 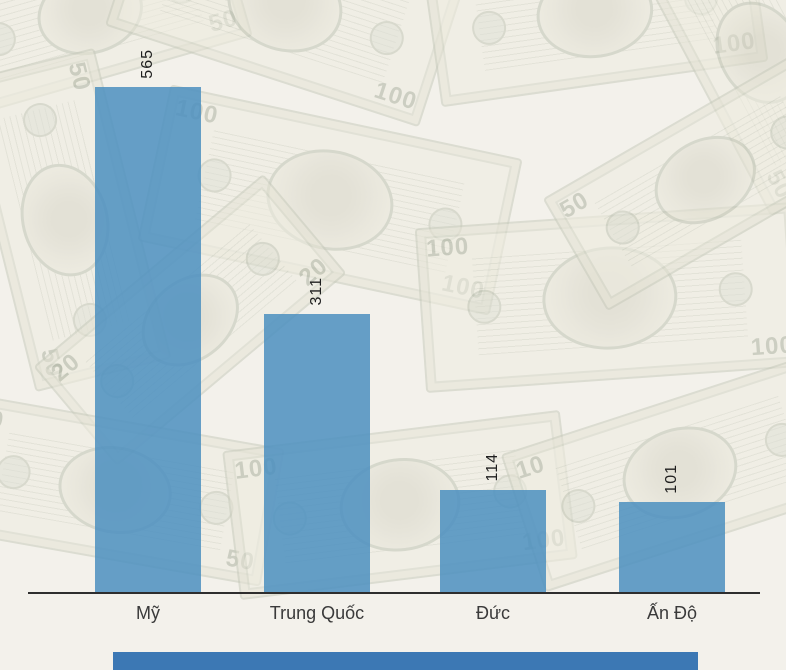 I want to click on bar-column-an-do: 101 Ấn Độ, so click(x=672, y=335).